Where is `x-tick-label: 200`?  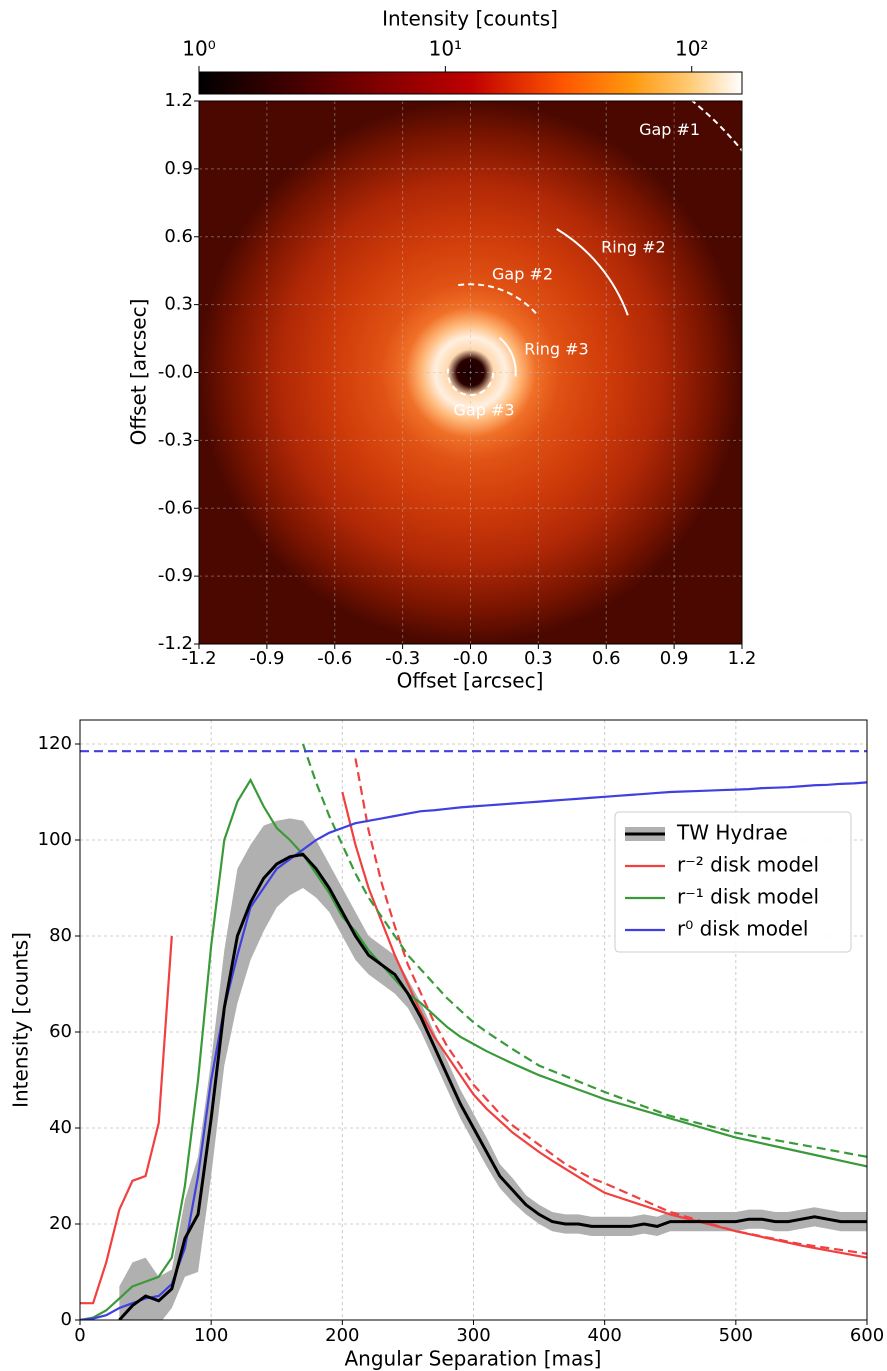
x-tick-label: 200 is located at coordinates (342, 1335).